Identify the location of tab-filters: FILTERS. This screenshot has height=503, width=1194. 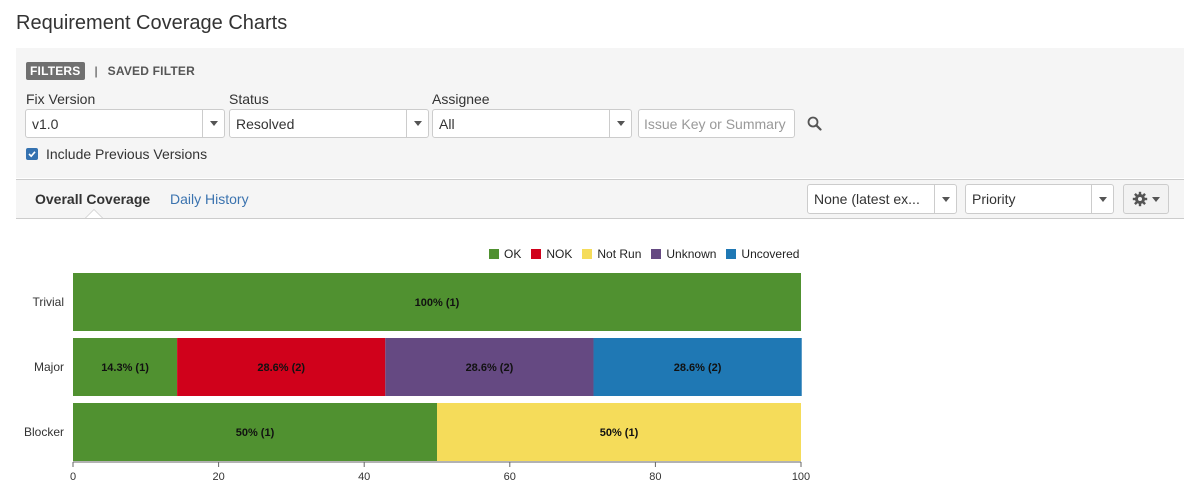
(55, 71).